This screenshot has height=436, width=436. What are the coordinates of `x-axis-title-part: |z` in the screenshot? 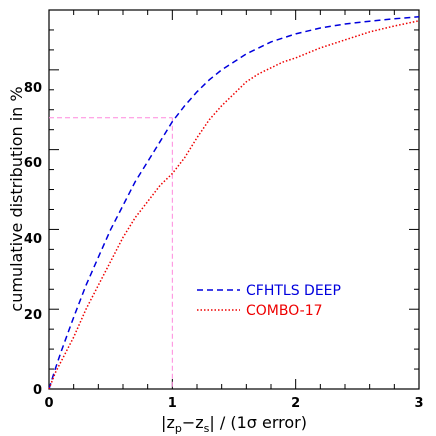 It's located at (168, 422).